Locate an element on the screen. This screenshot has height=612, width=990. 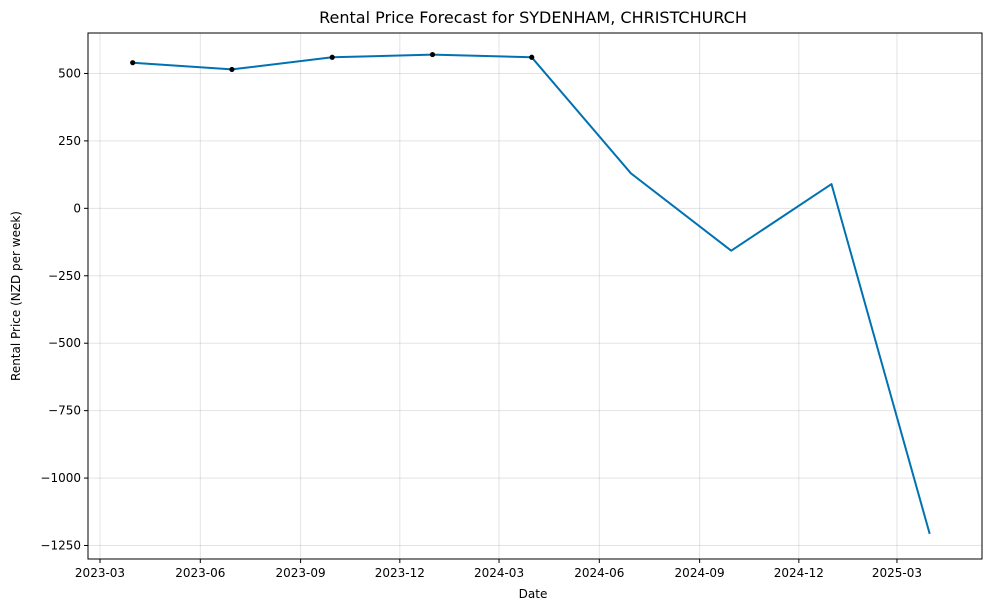
y-tick-label: −500 is located at coordinates (64, 343).